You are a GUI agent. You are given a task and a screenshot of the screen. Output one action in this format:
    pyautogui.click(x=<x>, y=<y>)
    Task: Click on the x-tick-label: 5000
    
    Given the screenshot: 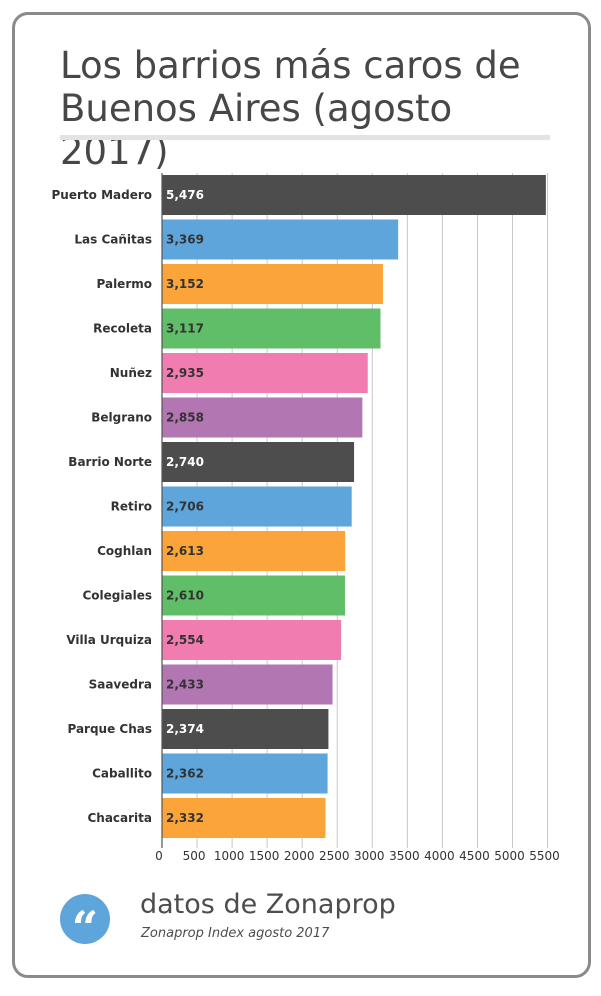 What is the action you would take?
    pyautogui.click(x=509, y=856)
    